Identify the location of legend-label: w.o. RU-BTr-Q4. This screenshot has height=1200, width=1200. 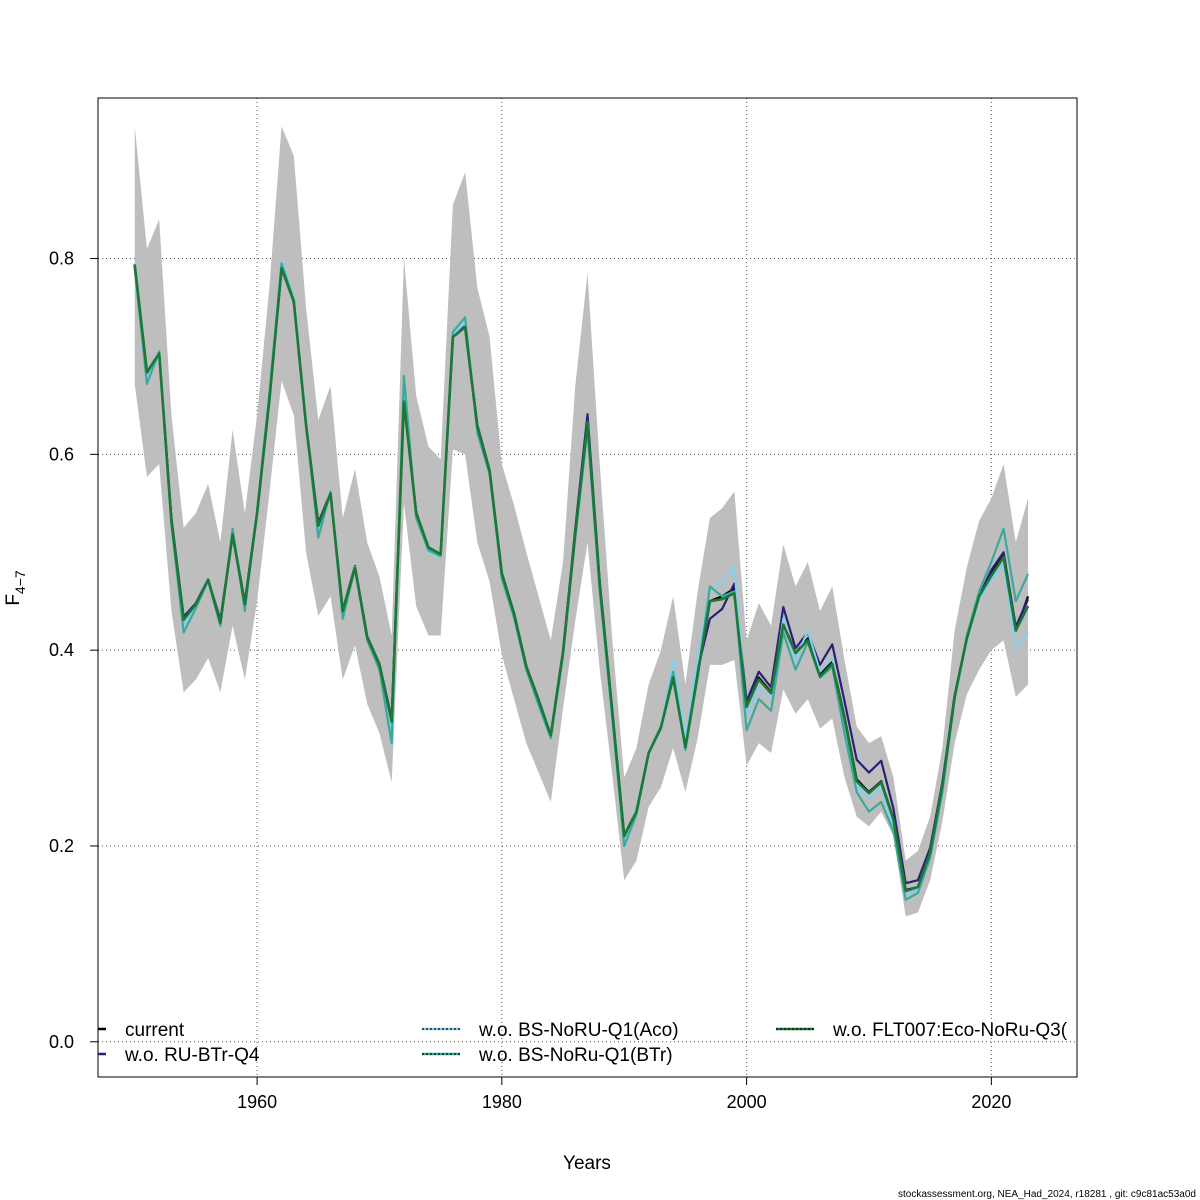
(192, 1055).